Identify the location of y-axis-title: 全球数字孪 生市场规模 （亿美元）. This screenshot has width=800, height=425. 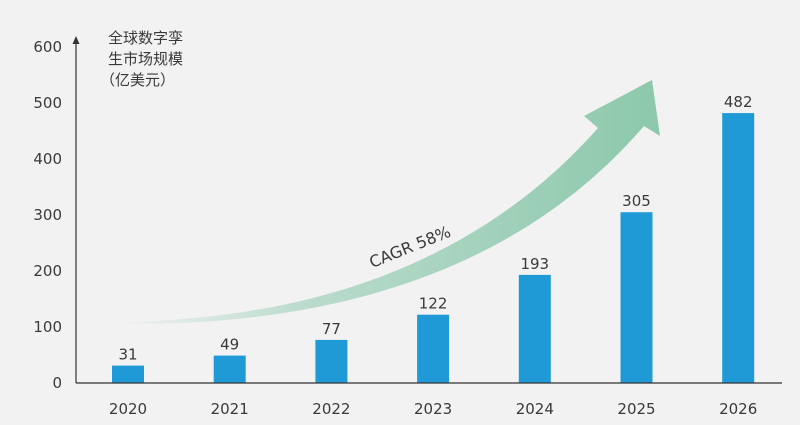
(141, 59).